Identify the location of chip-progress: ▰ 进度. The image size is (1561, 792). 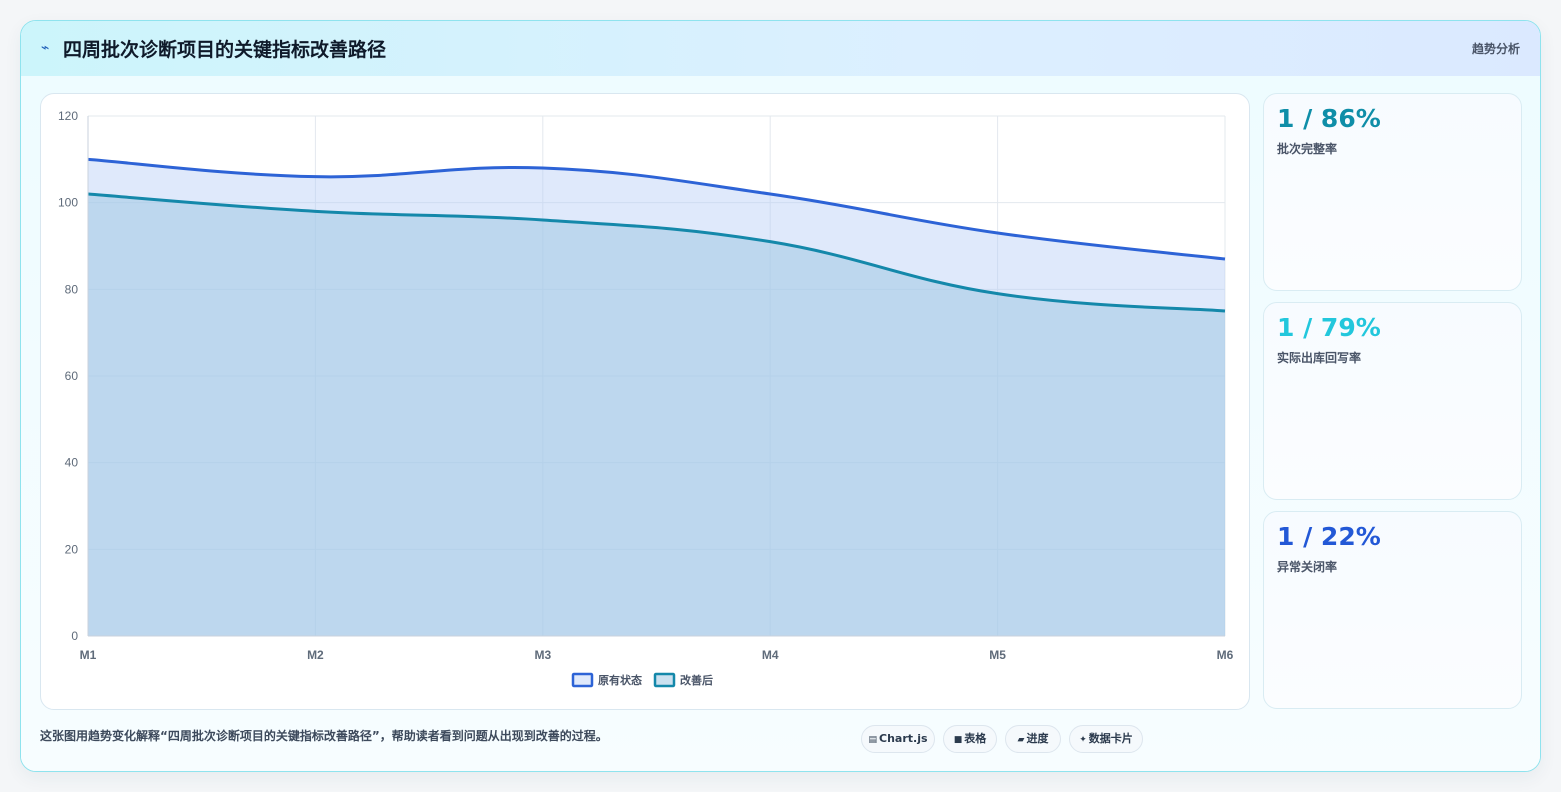
(1033, 739).